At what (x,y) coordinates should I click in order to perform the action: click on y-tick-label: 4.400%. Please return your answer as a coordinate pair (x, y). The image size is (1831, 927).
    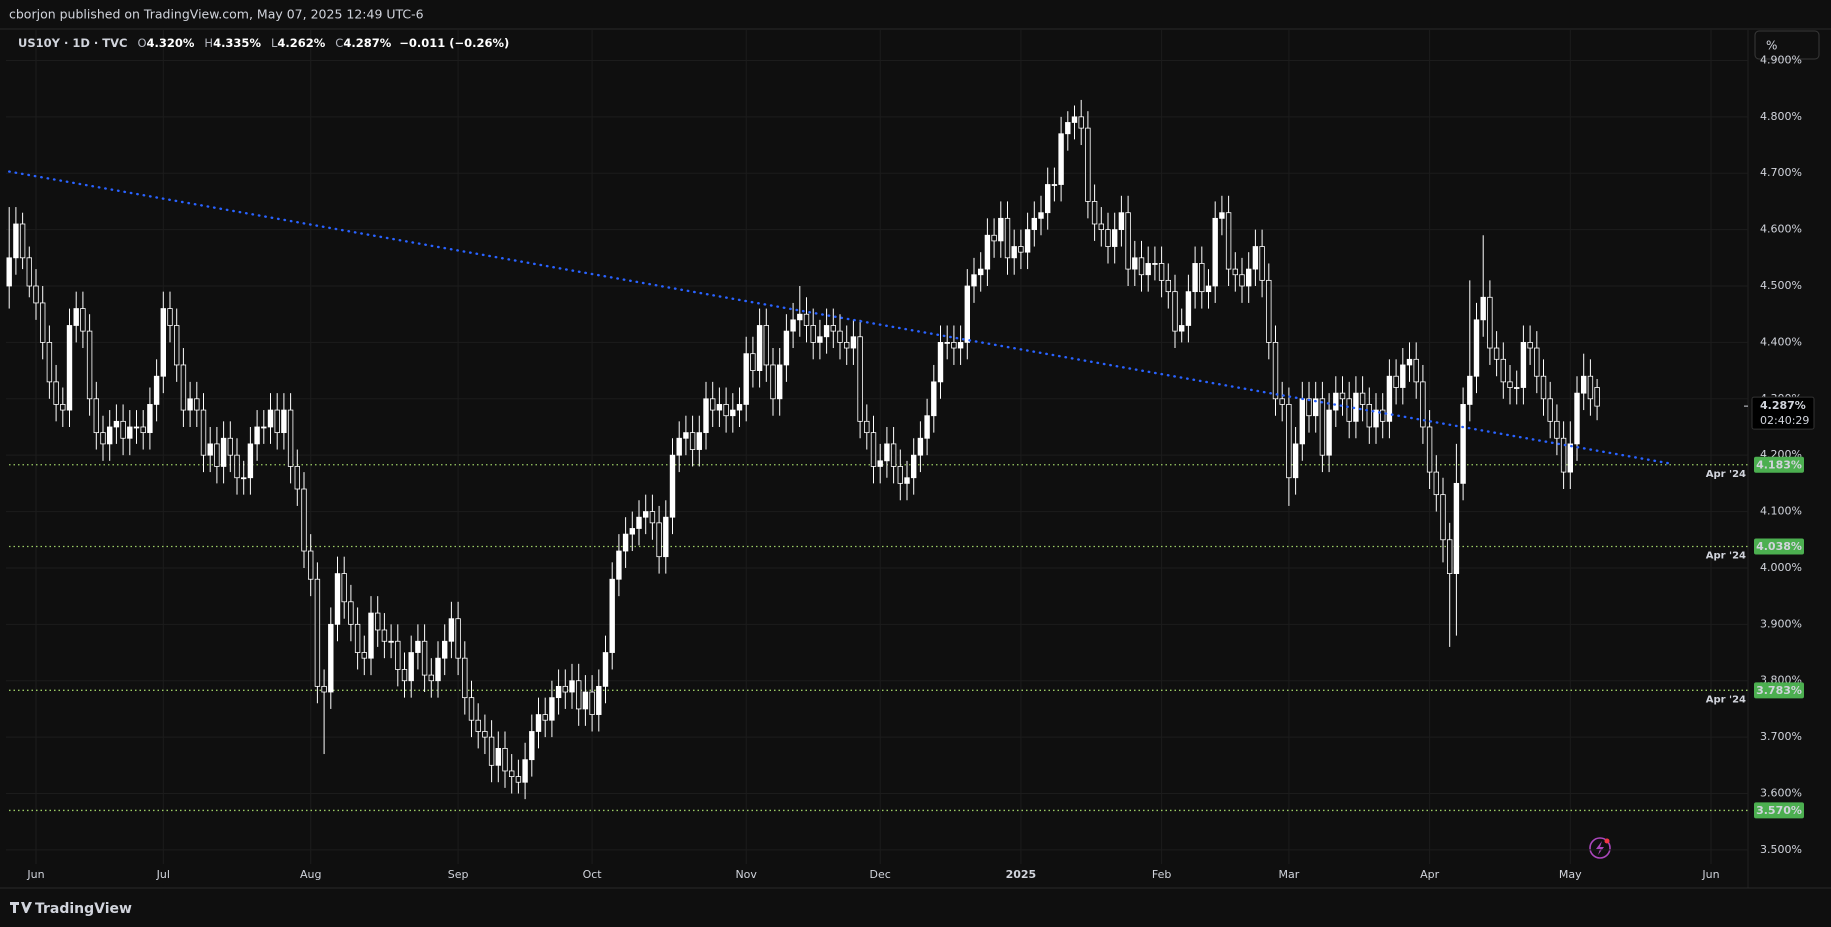
    Looking at the image, I should click on (1781, 341).